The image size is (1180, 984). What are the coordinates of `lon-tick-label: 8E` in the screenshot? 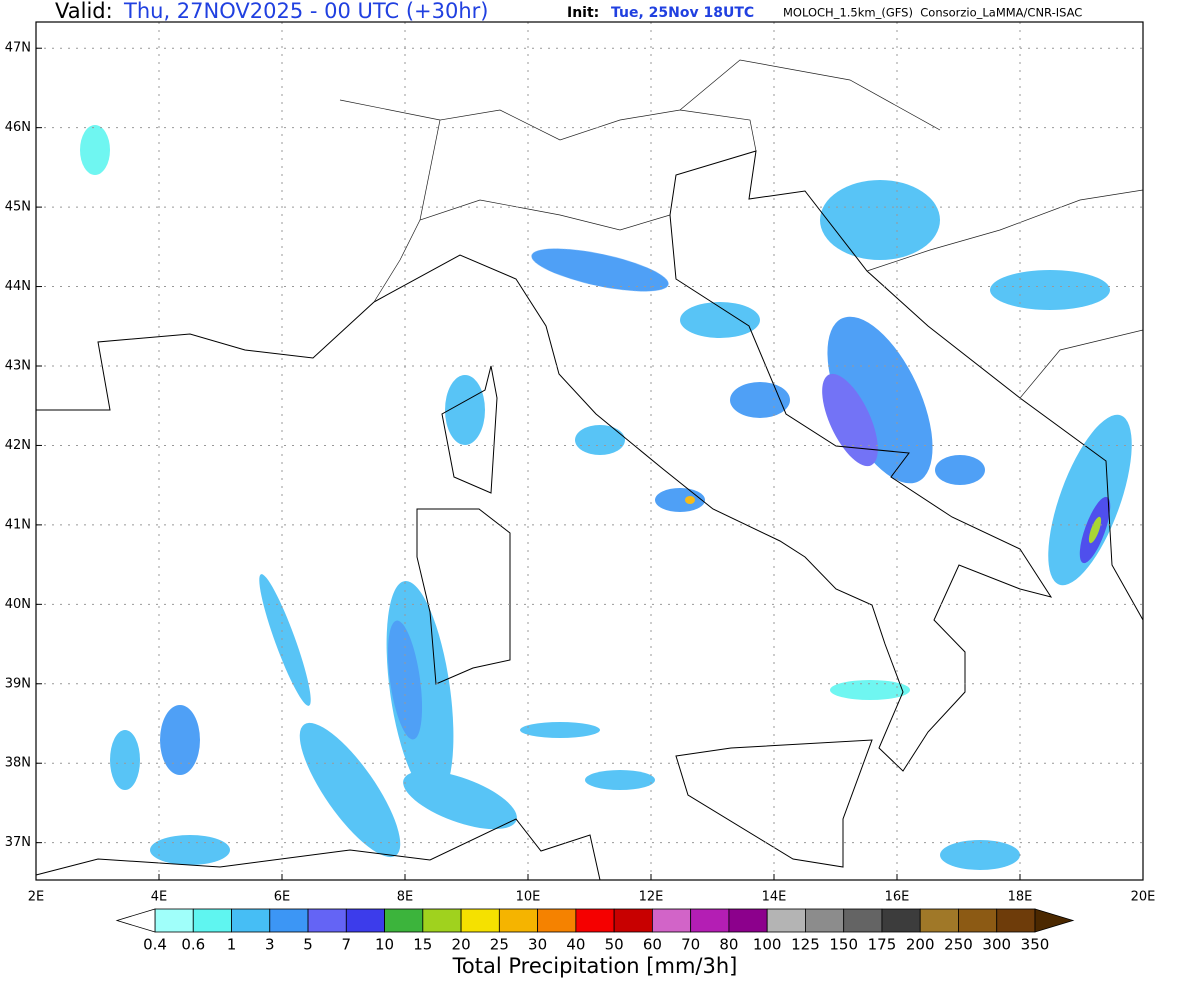 It's located at (405, 897).